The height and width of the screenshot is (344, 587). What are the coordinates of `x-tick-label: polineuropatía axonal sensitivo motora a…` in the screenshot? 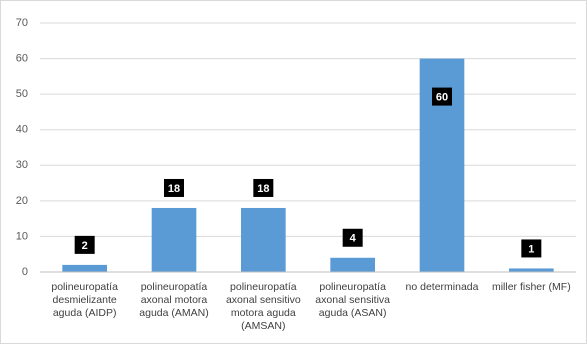 It's located at (263, 306).